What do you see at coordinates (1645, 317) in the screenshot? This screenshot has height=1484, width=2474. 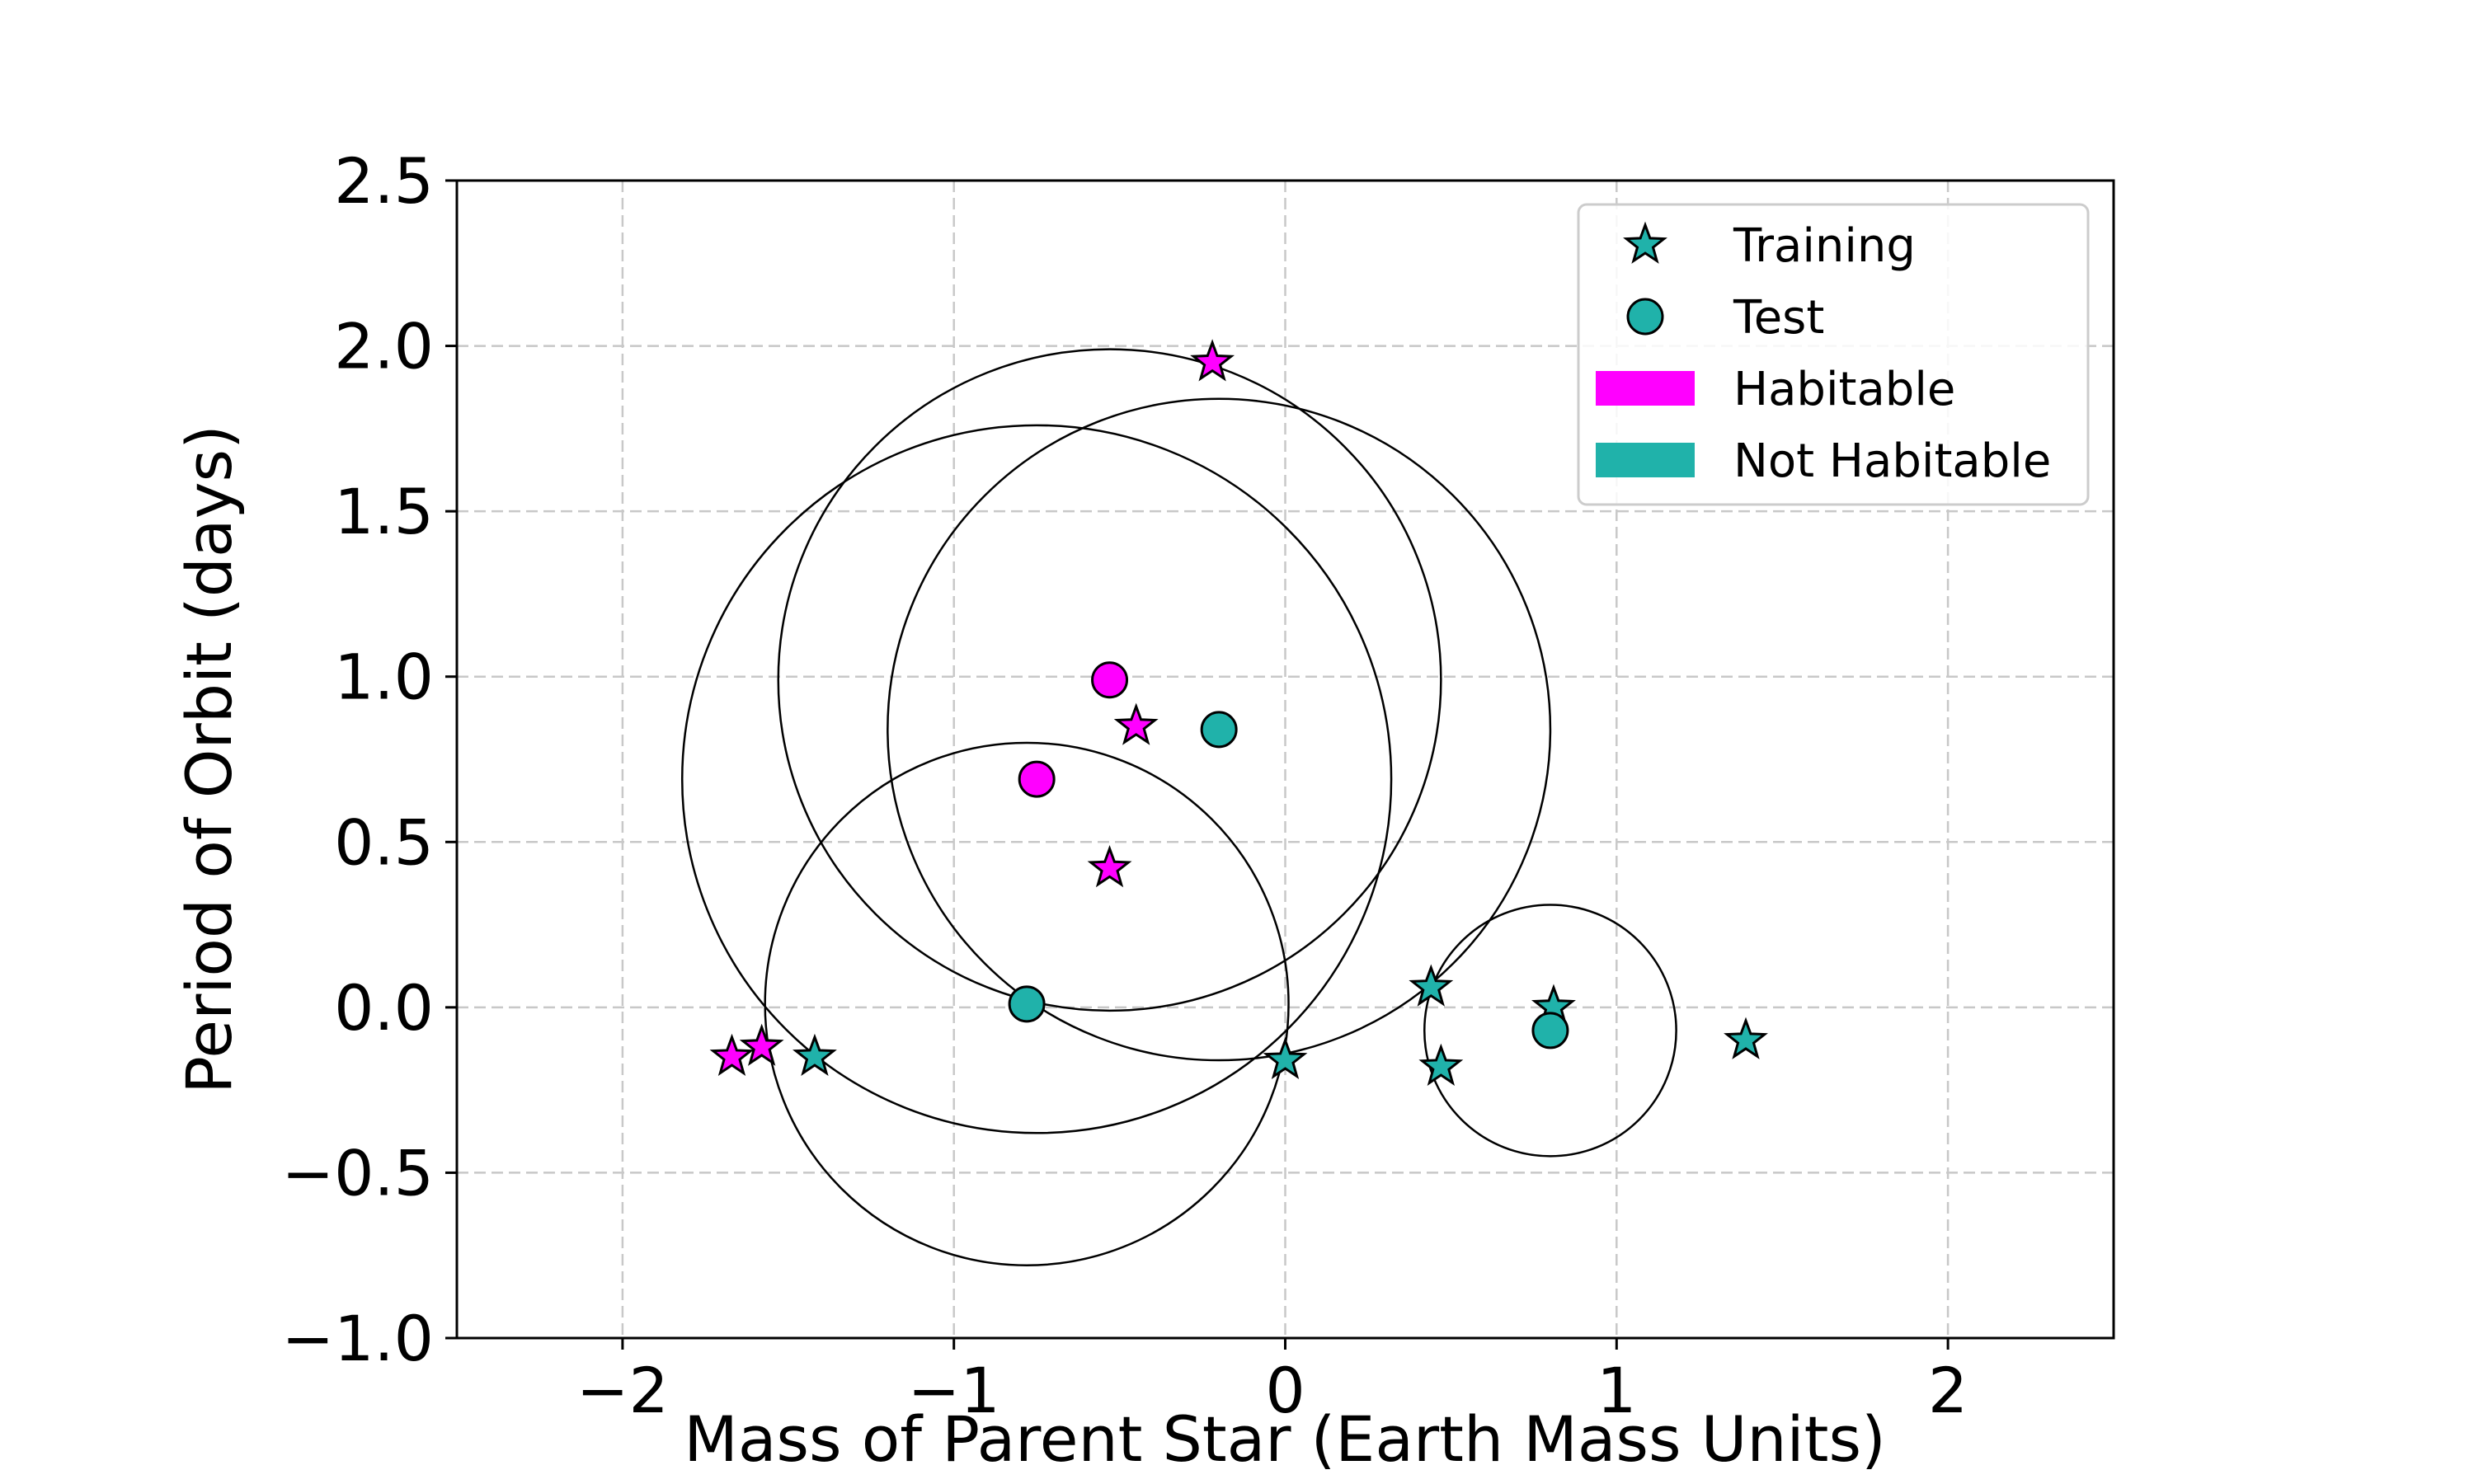 I see `legend-circle-icon` at bounding box center [1645, 317].